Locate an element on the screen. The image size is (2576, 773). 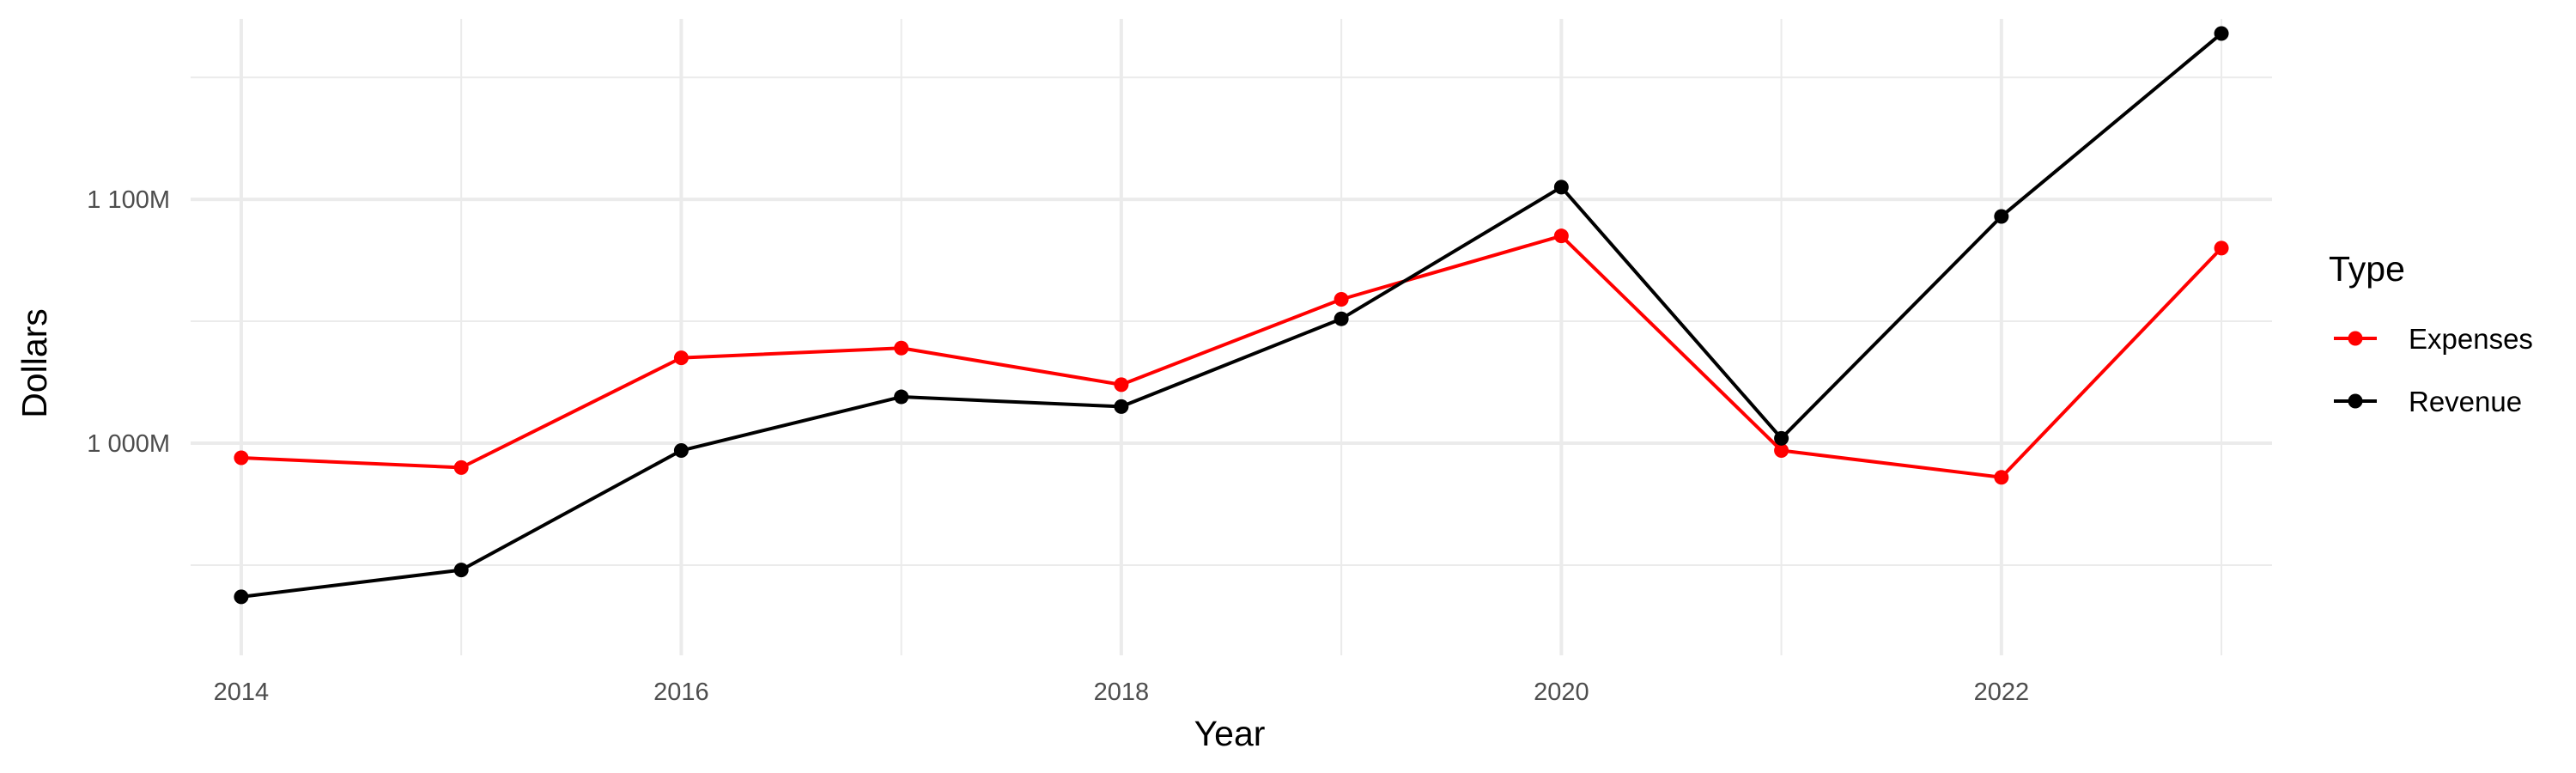
legend: Type Expenses Revenue is located at coordinates (2431, 333).